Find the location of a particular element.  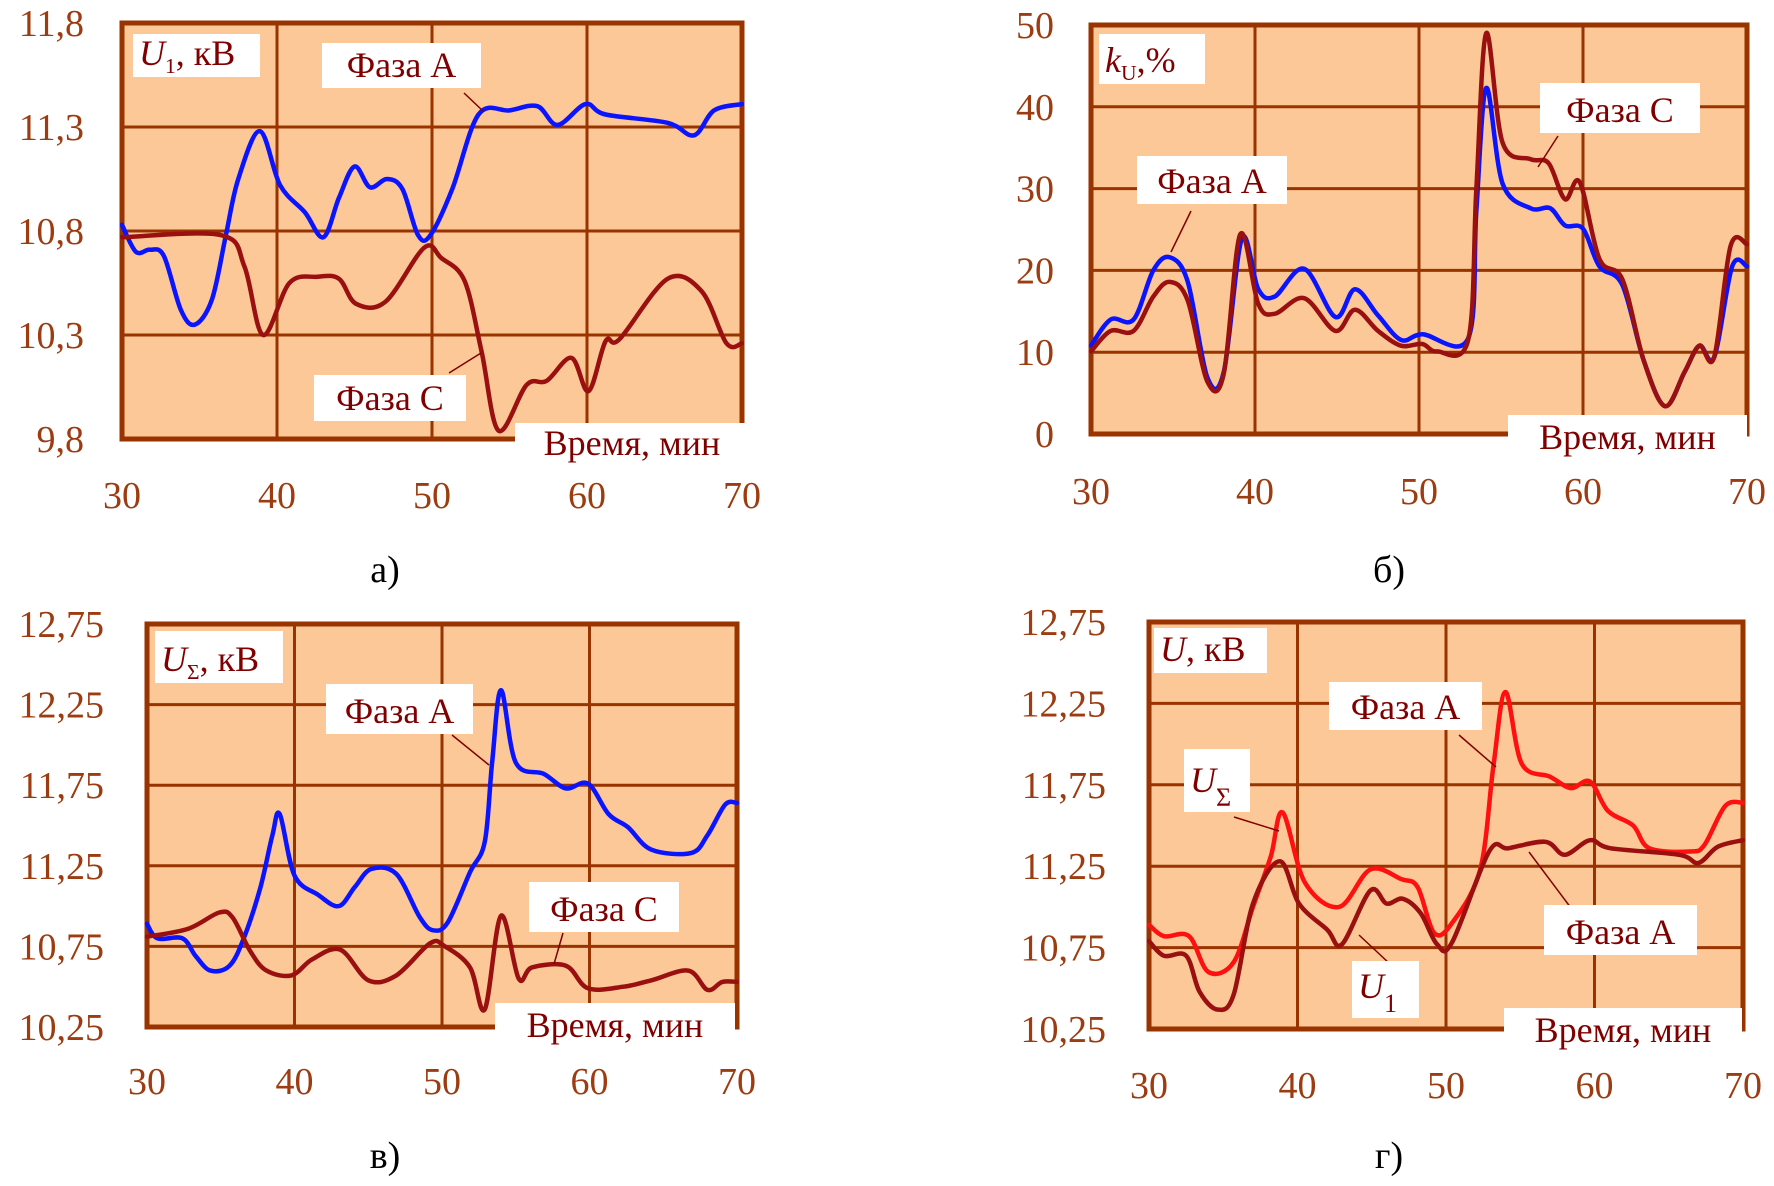

axis-label: UΣ, кВ is located at coordinates (210, 661).